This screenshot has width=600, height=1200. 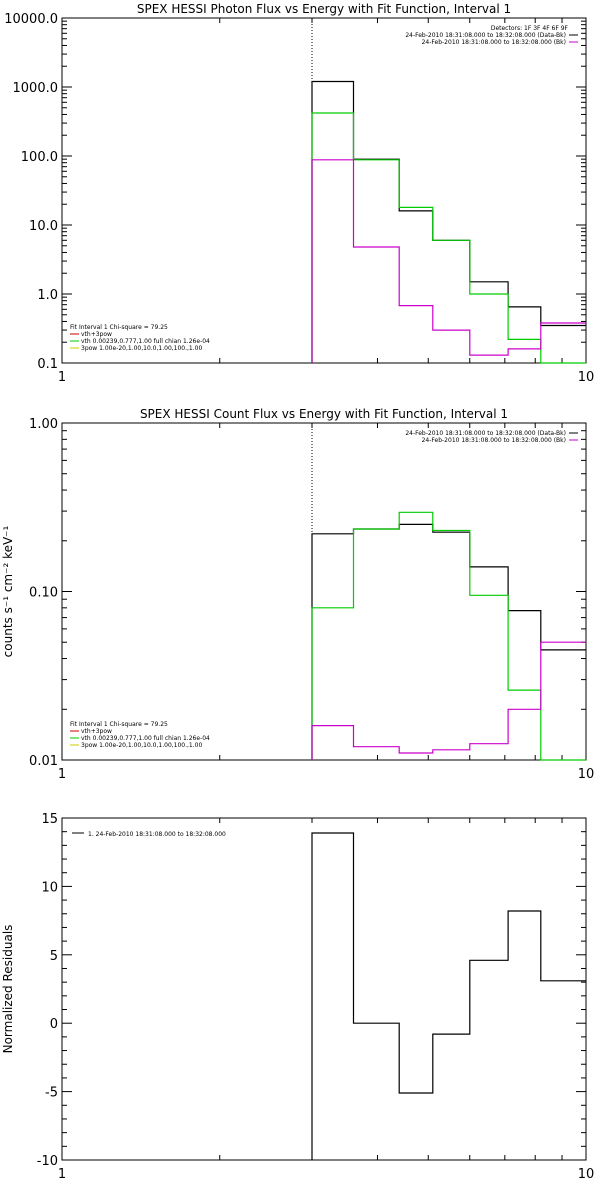 What do you see at coordinates (54, 1024) in the screenshot?
I see `y-tick-label: 0` at bounding box center [54, 1024].